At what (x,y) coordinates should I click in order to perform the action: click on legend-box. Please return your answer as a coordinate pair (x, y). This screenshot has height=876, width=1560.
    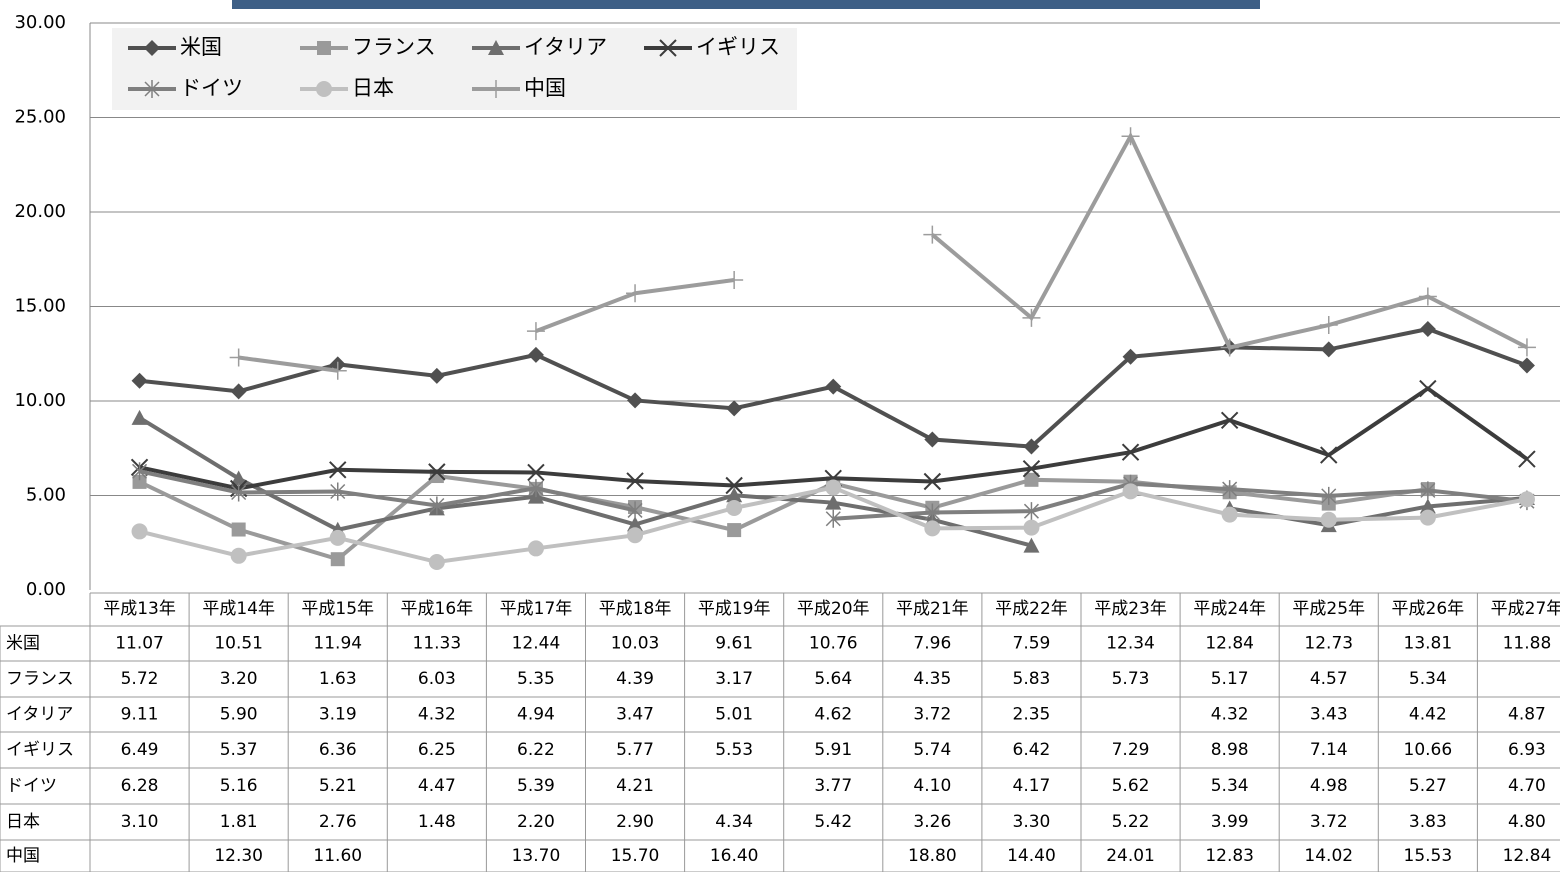
    Looking at the image, I should click on (454, 69).